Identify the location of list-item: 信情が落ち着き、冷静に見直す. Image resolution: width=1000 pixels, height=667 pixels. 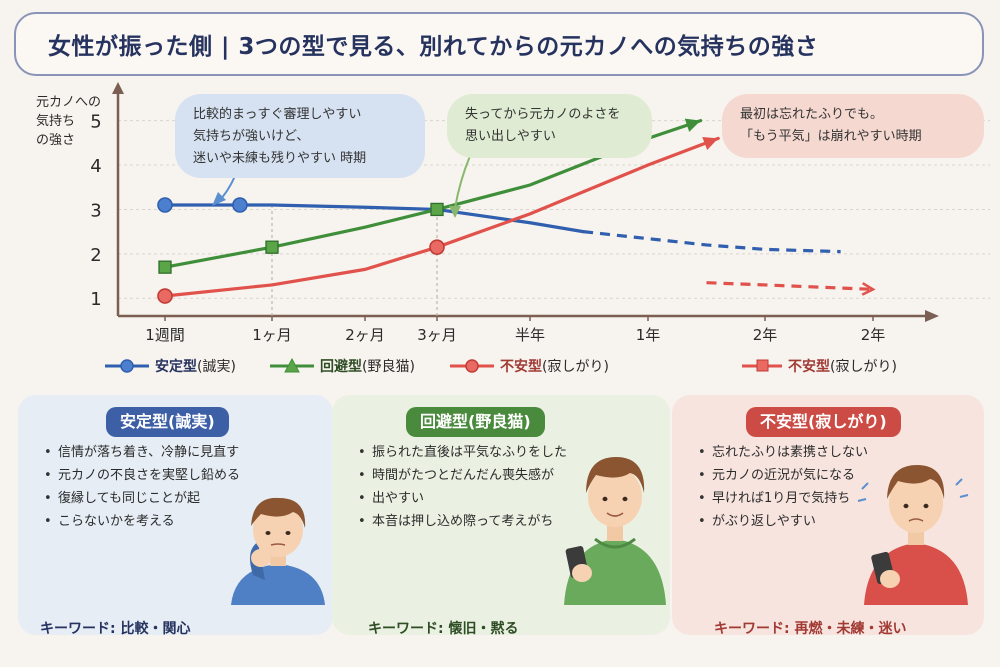
(142, 452).